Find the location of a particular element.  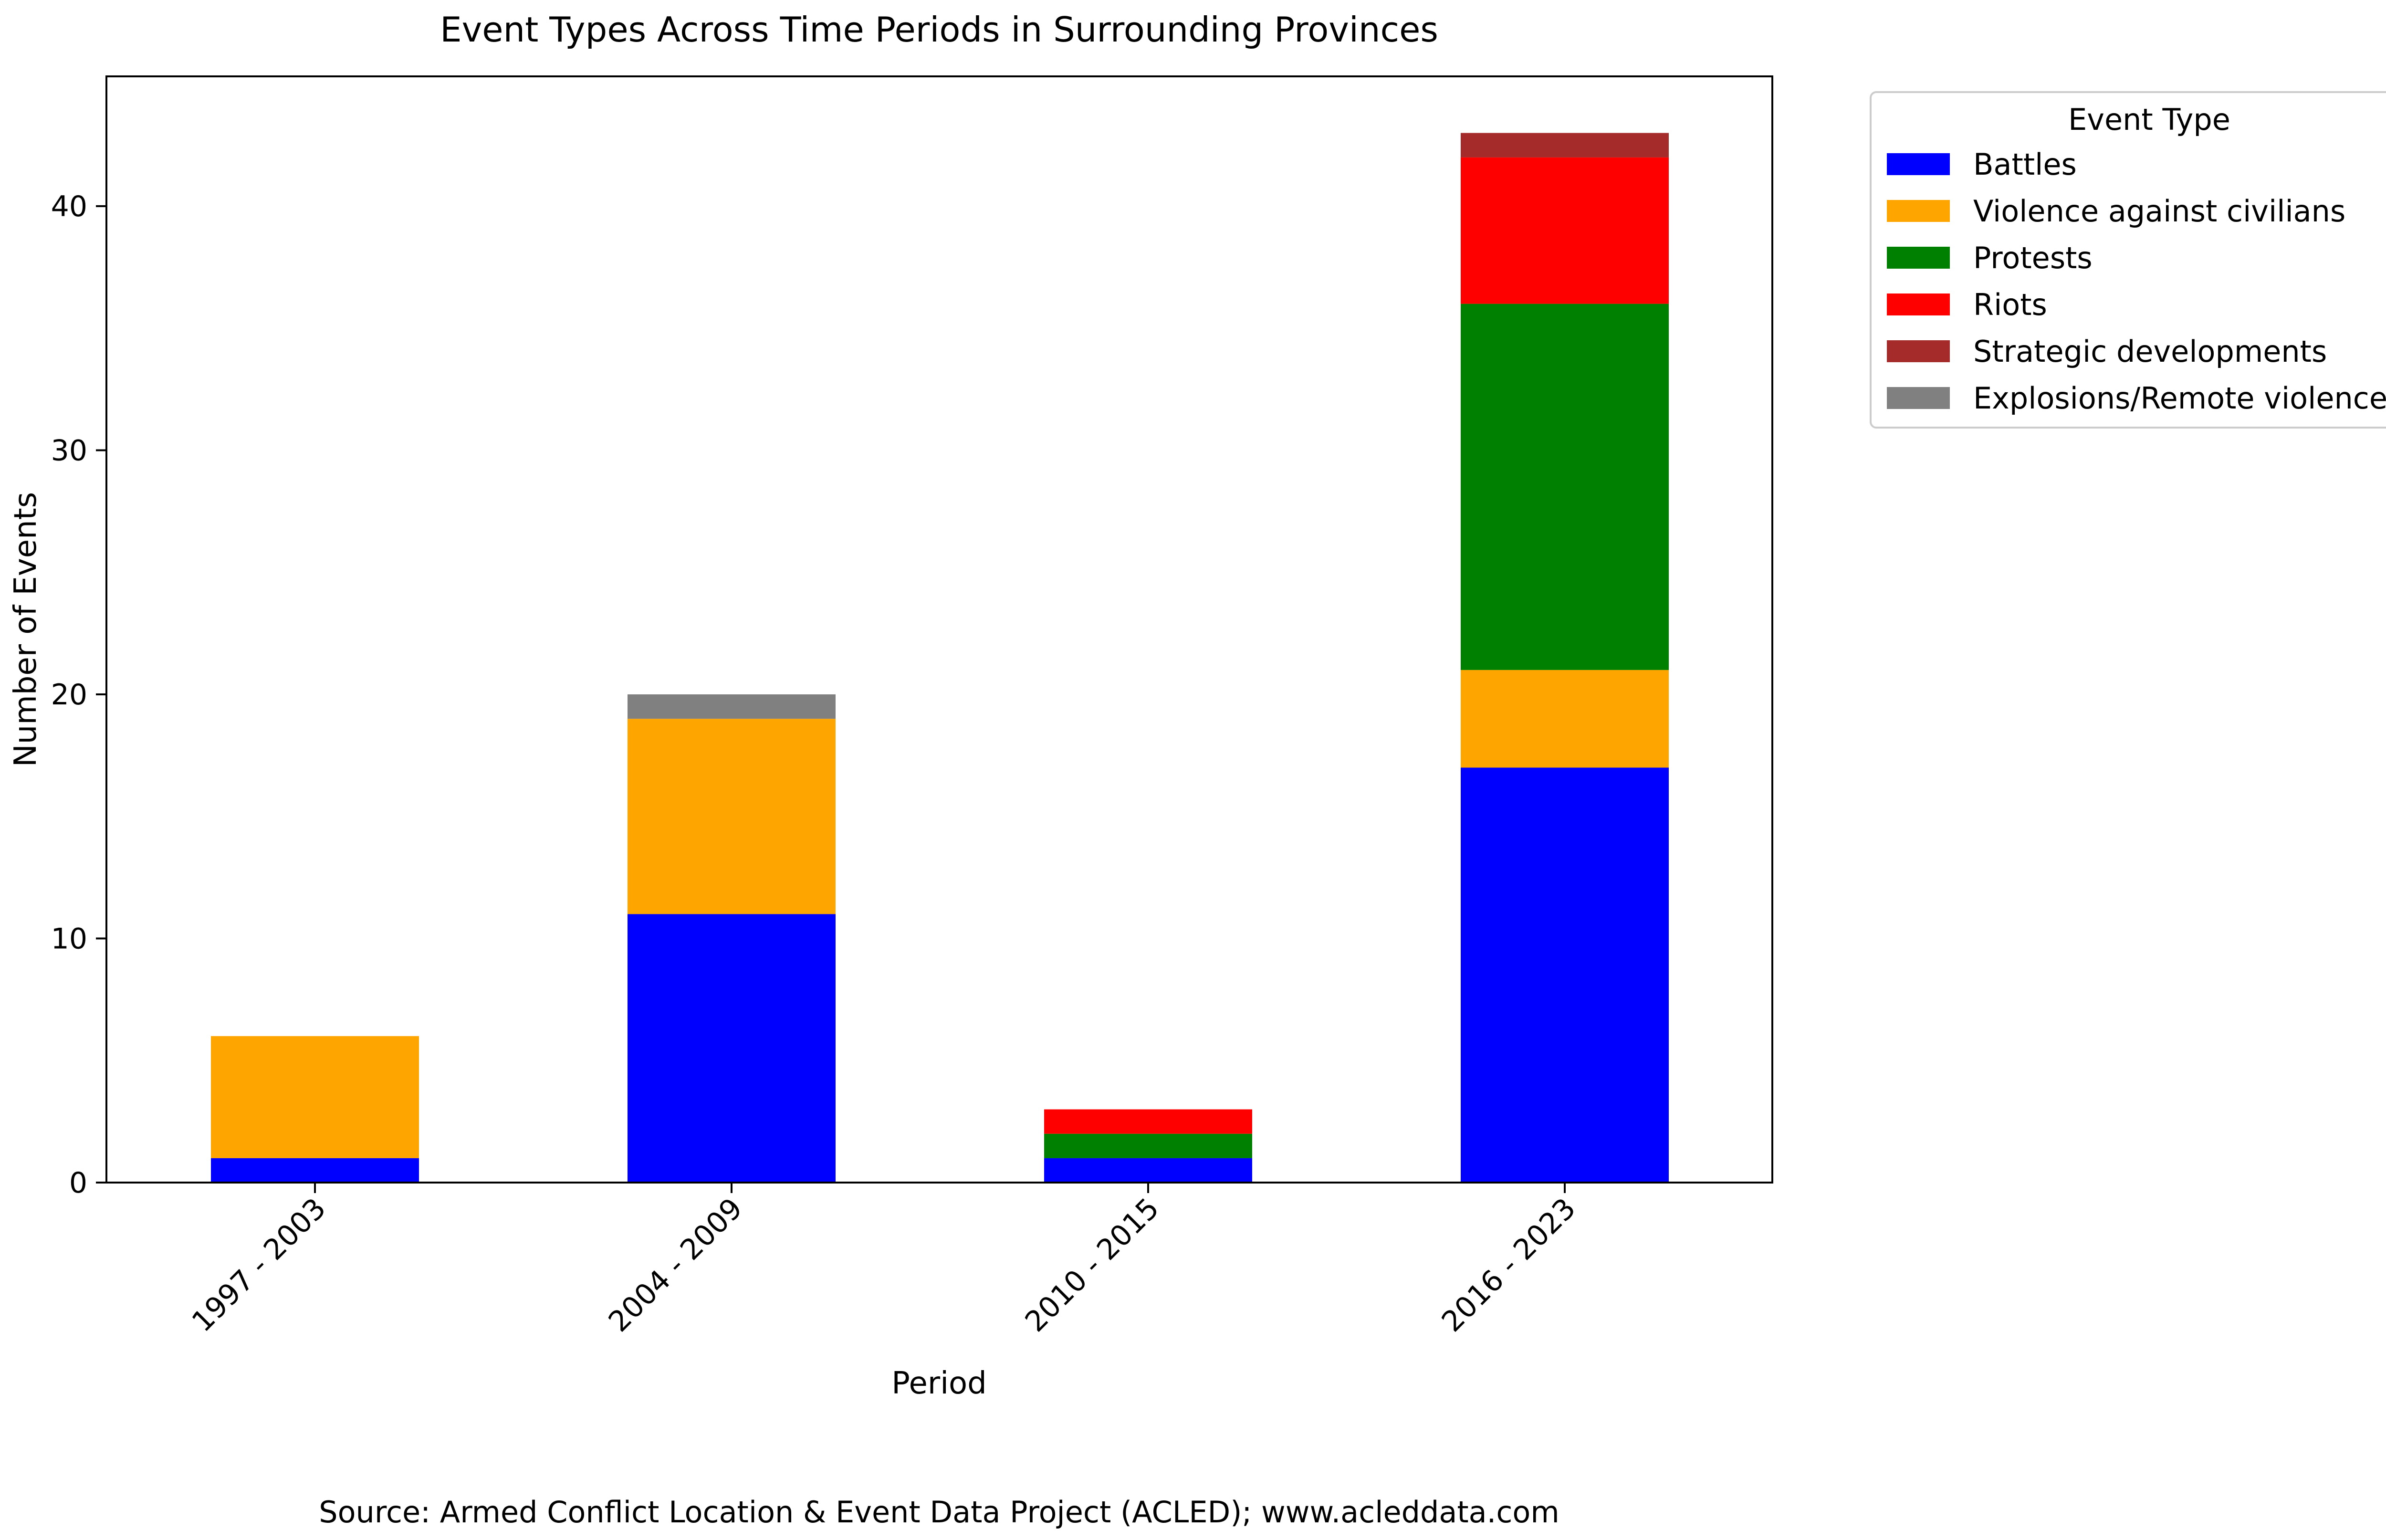

legend-label-2: Protests is located at coordinates (2033, 258).